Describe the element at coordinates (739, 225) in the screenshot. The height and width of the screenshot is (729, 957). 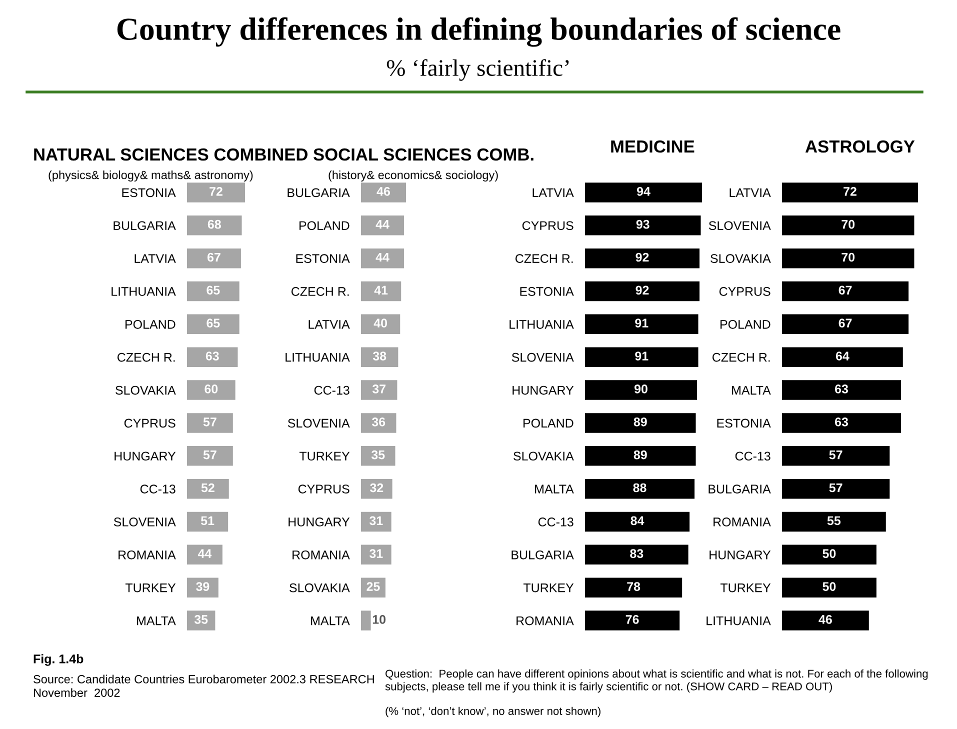
I see `y-tick-label: SLOVENIA` at that location.